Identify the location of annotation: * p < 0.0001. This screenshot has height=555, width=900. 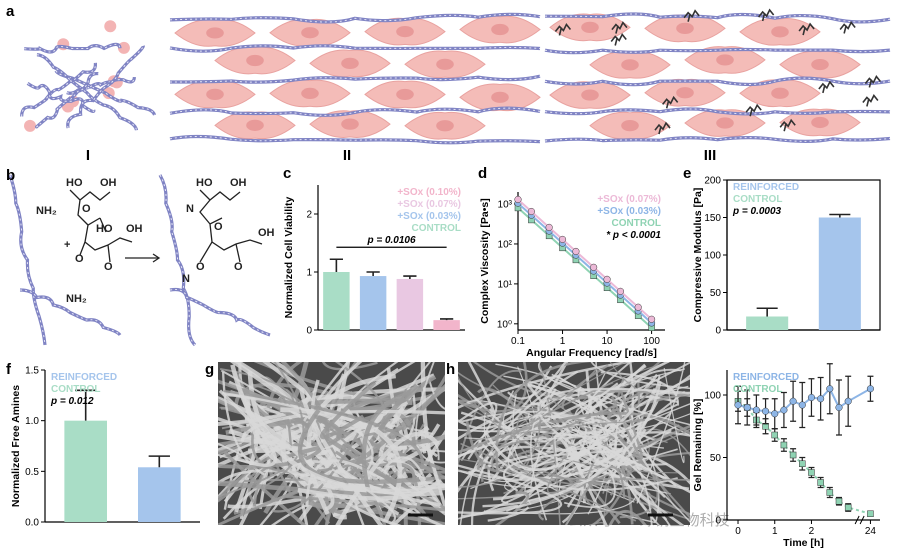
(633, 235).